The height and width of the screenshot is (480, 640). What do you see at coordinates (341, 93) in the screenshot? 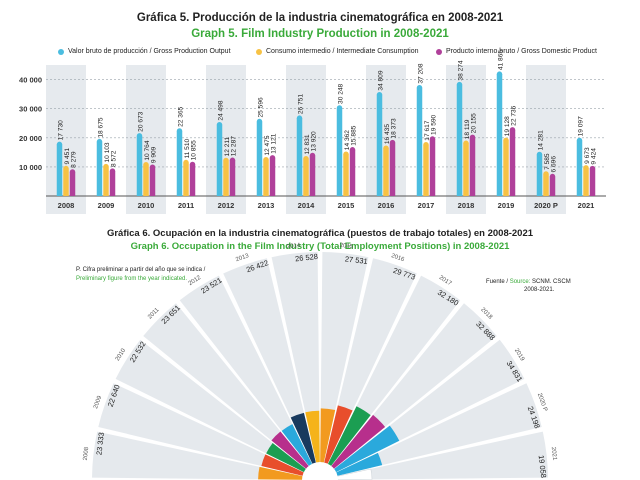
I see `data-label: 30 248` at bounding box center [341, 93].